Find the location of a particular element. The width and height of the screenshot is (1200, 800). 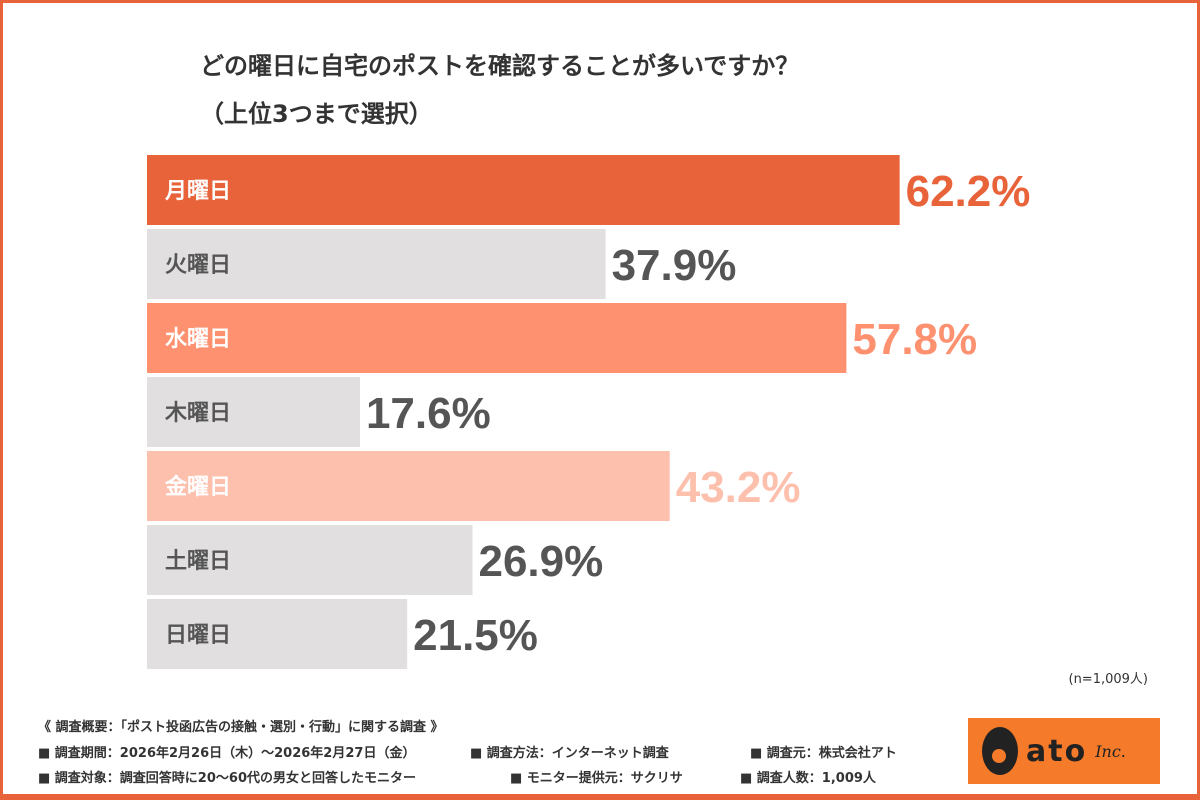

title-line-1: どの曜日に自宅のポストを確認することが多いですか？ is located at coordinates (500, 66).